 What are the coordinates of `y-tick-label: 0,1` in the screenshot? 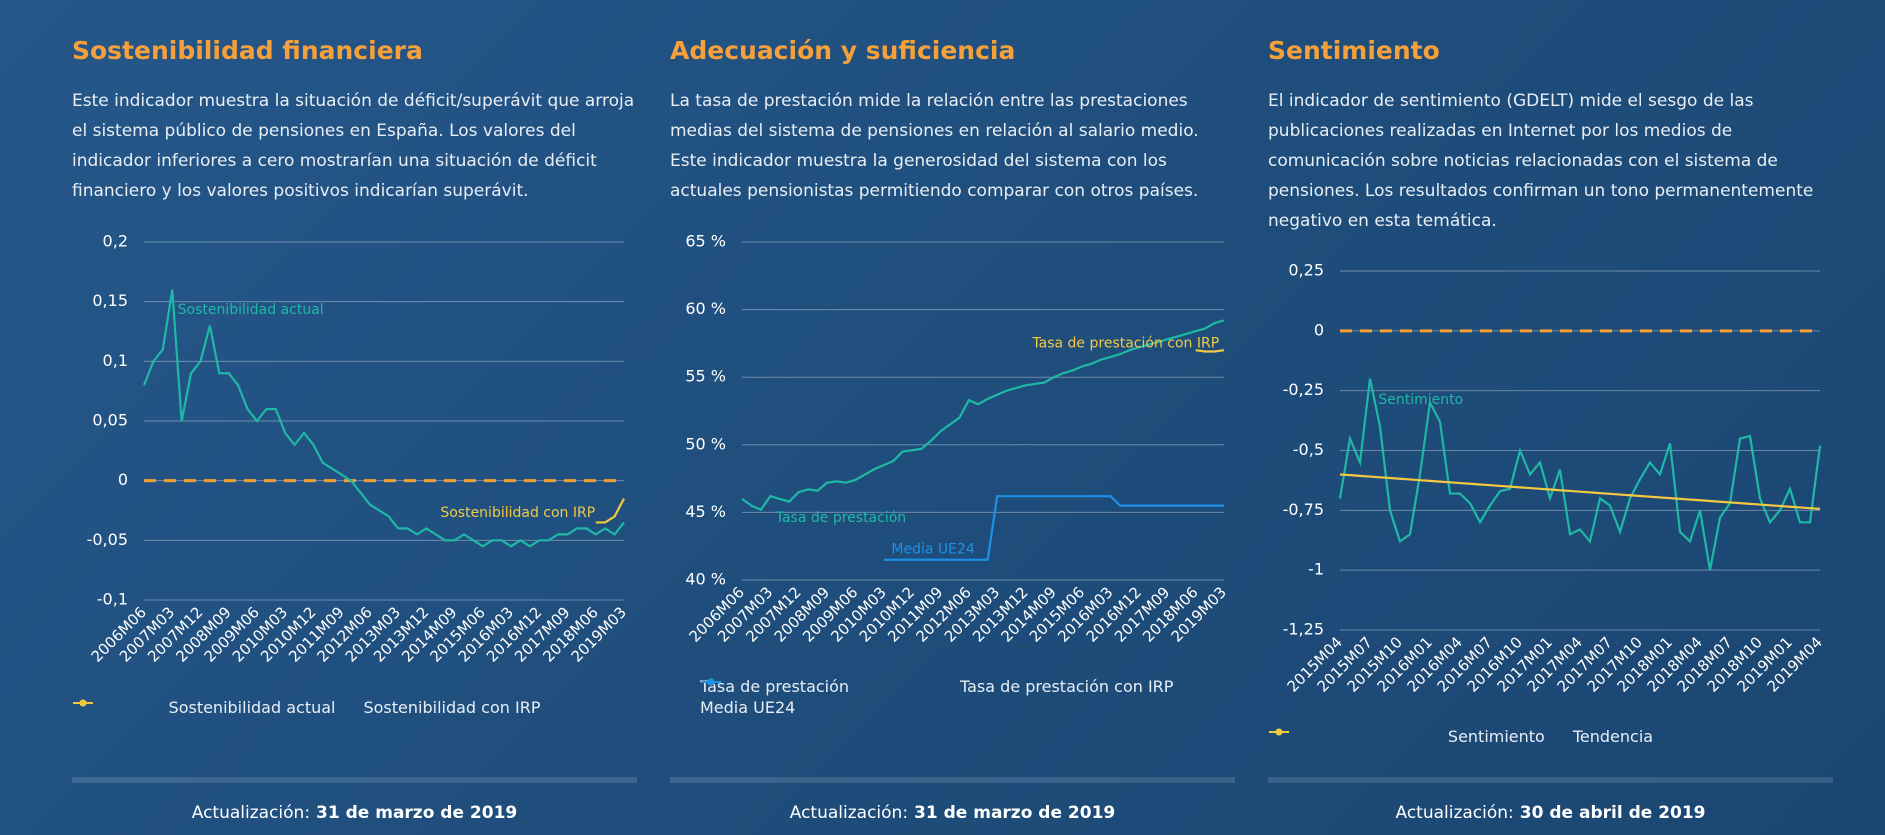 It's located at (115, 360).